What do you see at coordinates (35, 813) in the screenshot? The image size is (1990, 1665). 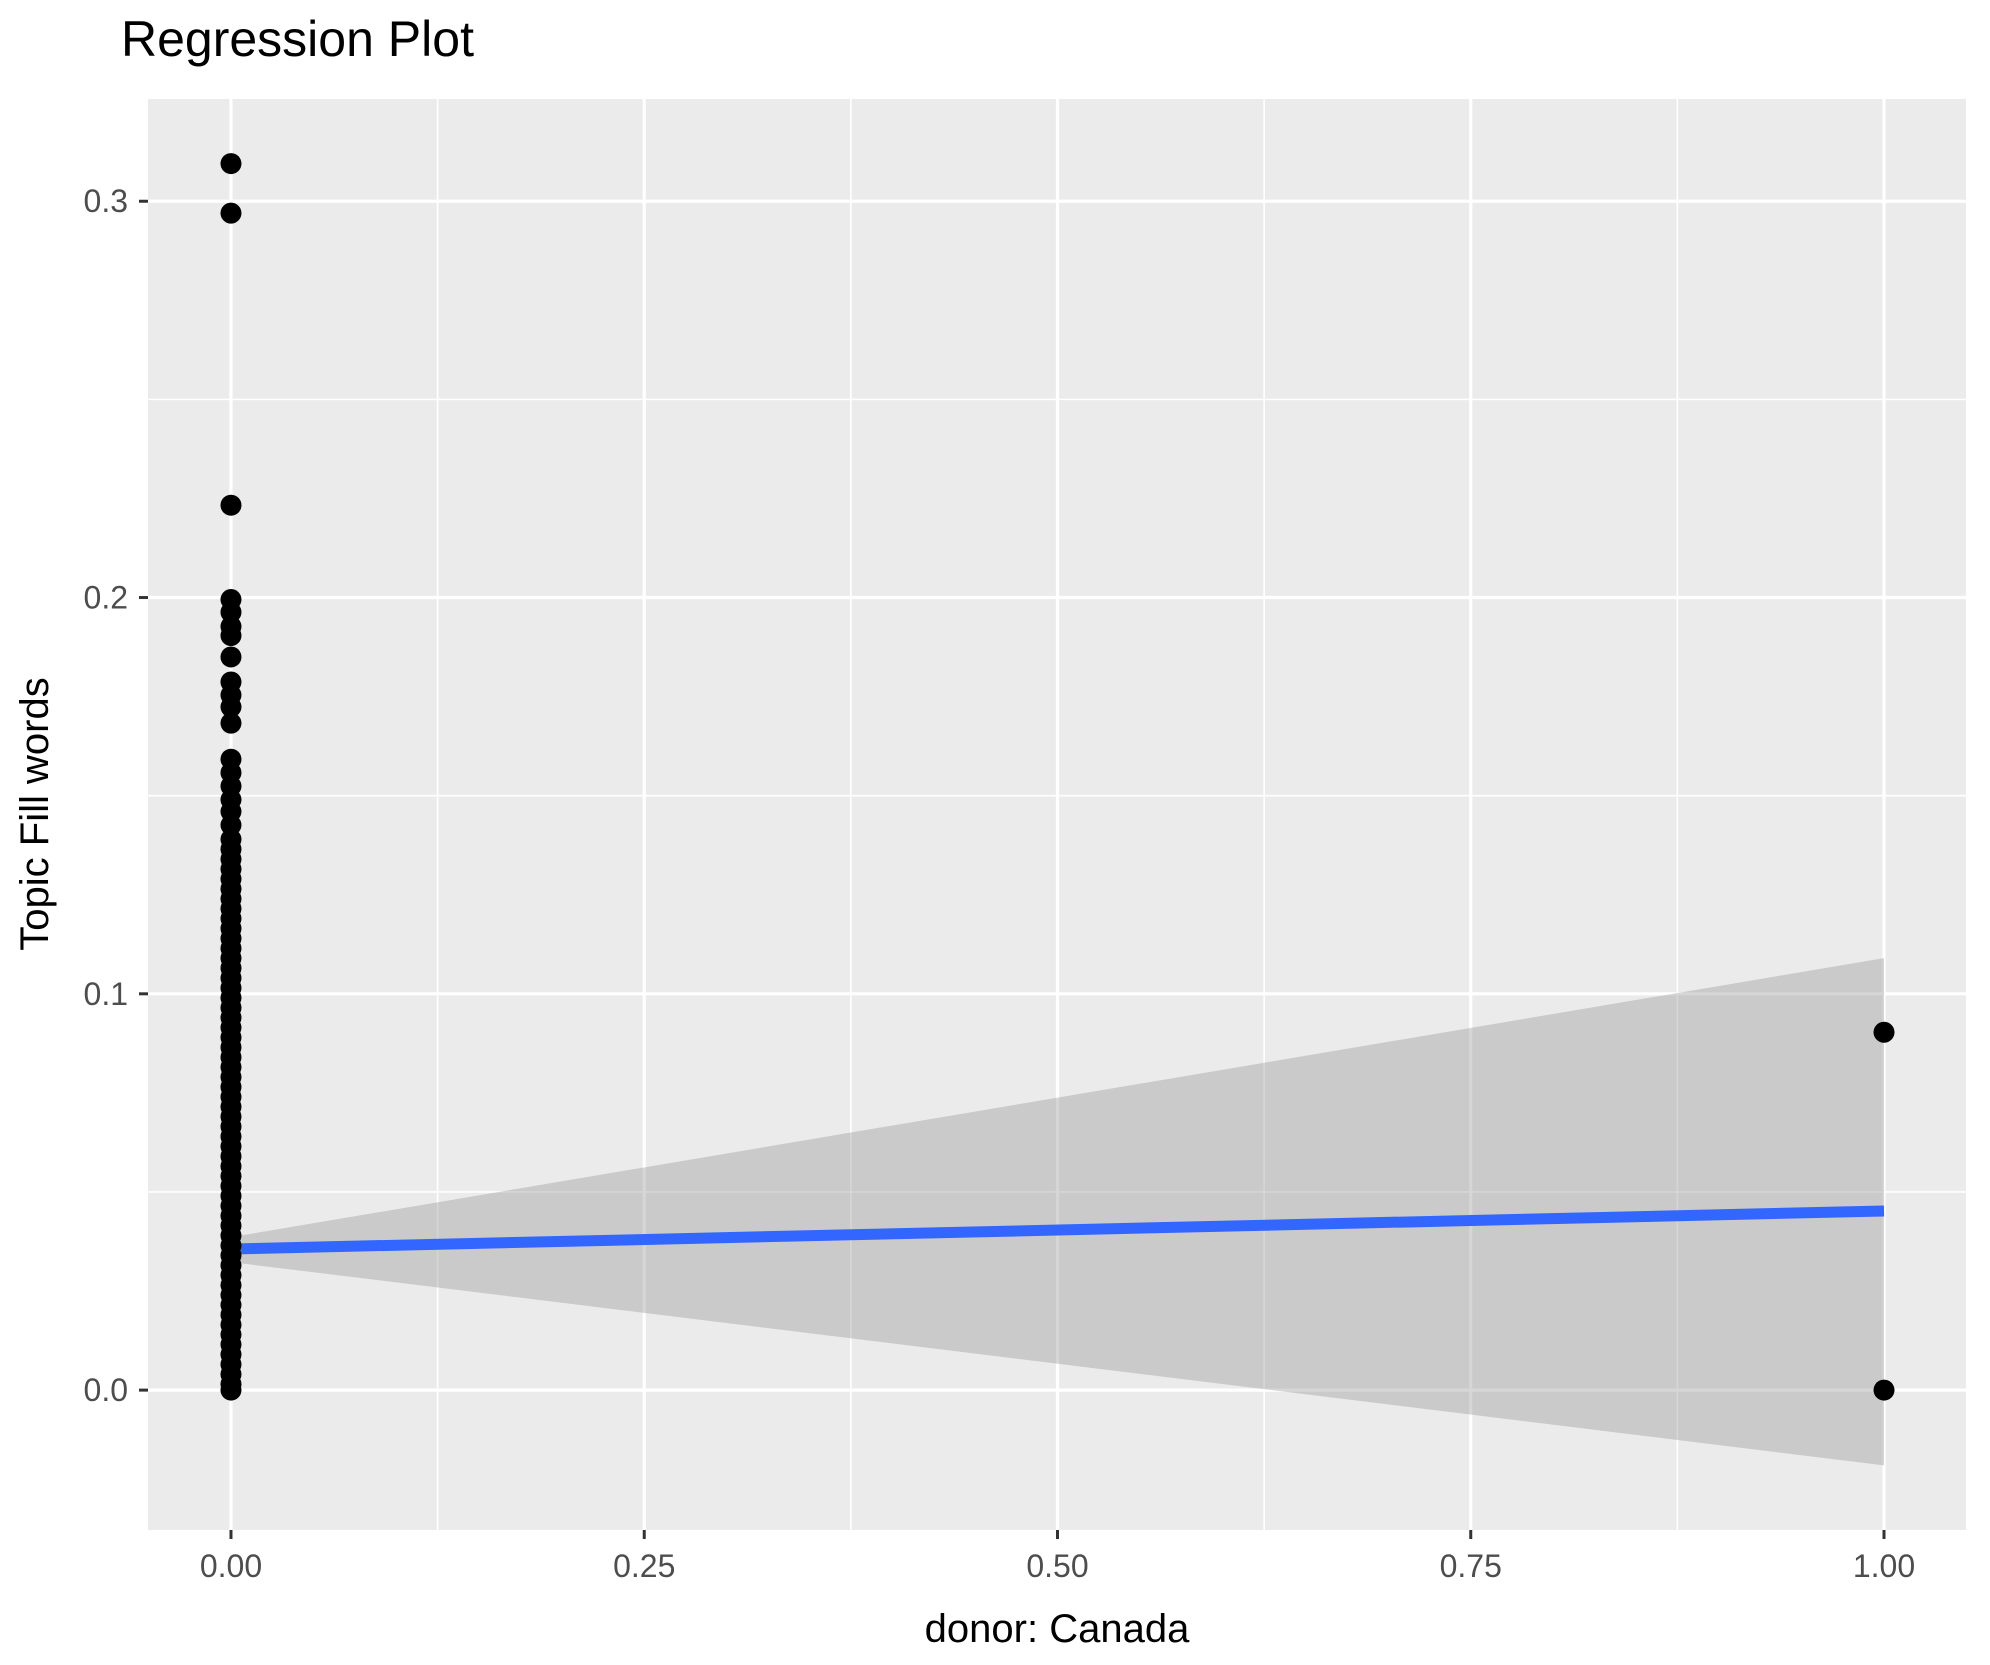 I see `y-axis-title: Topic Fill words` at bounding box center [35, 813].